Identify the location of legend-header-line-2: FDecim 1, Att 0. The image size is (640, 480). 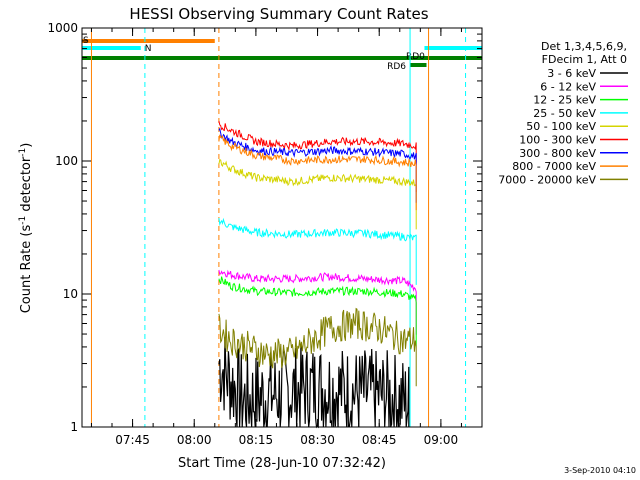
(584, 59).